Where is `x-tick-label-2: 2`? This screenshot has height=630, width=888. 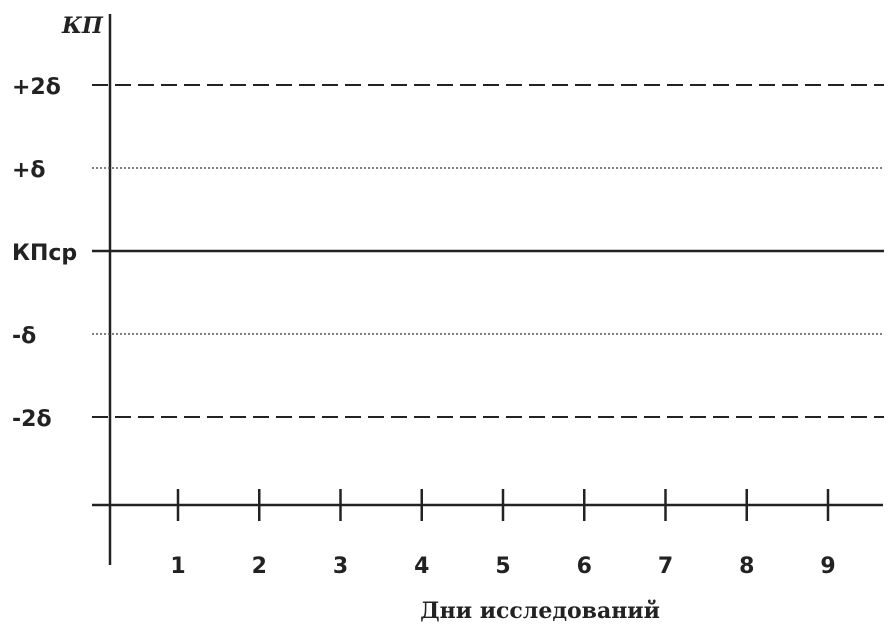
x-tick-label-2: 2 is located at coordinates (259, 566).